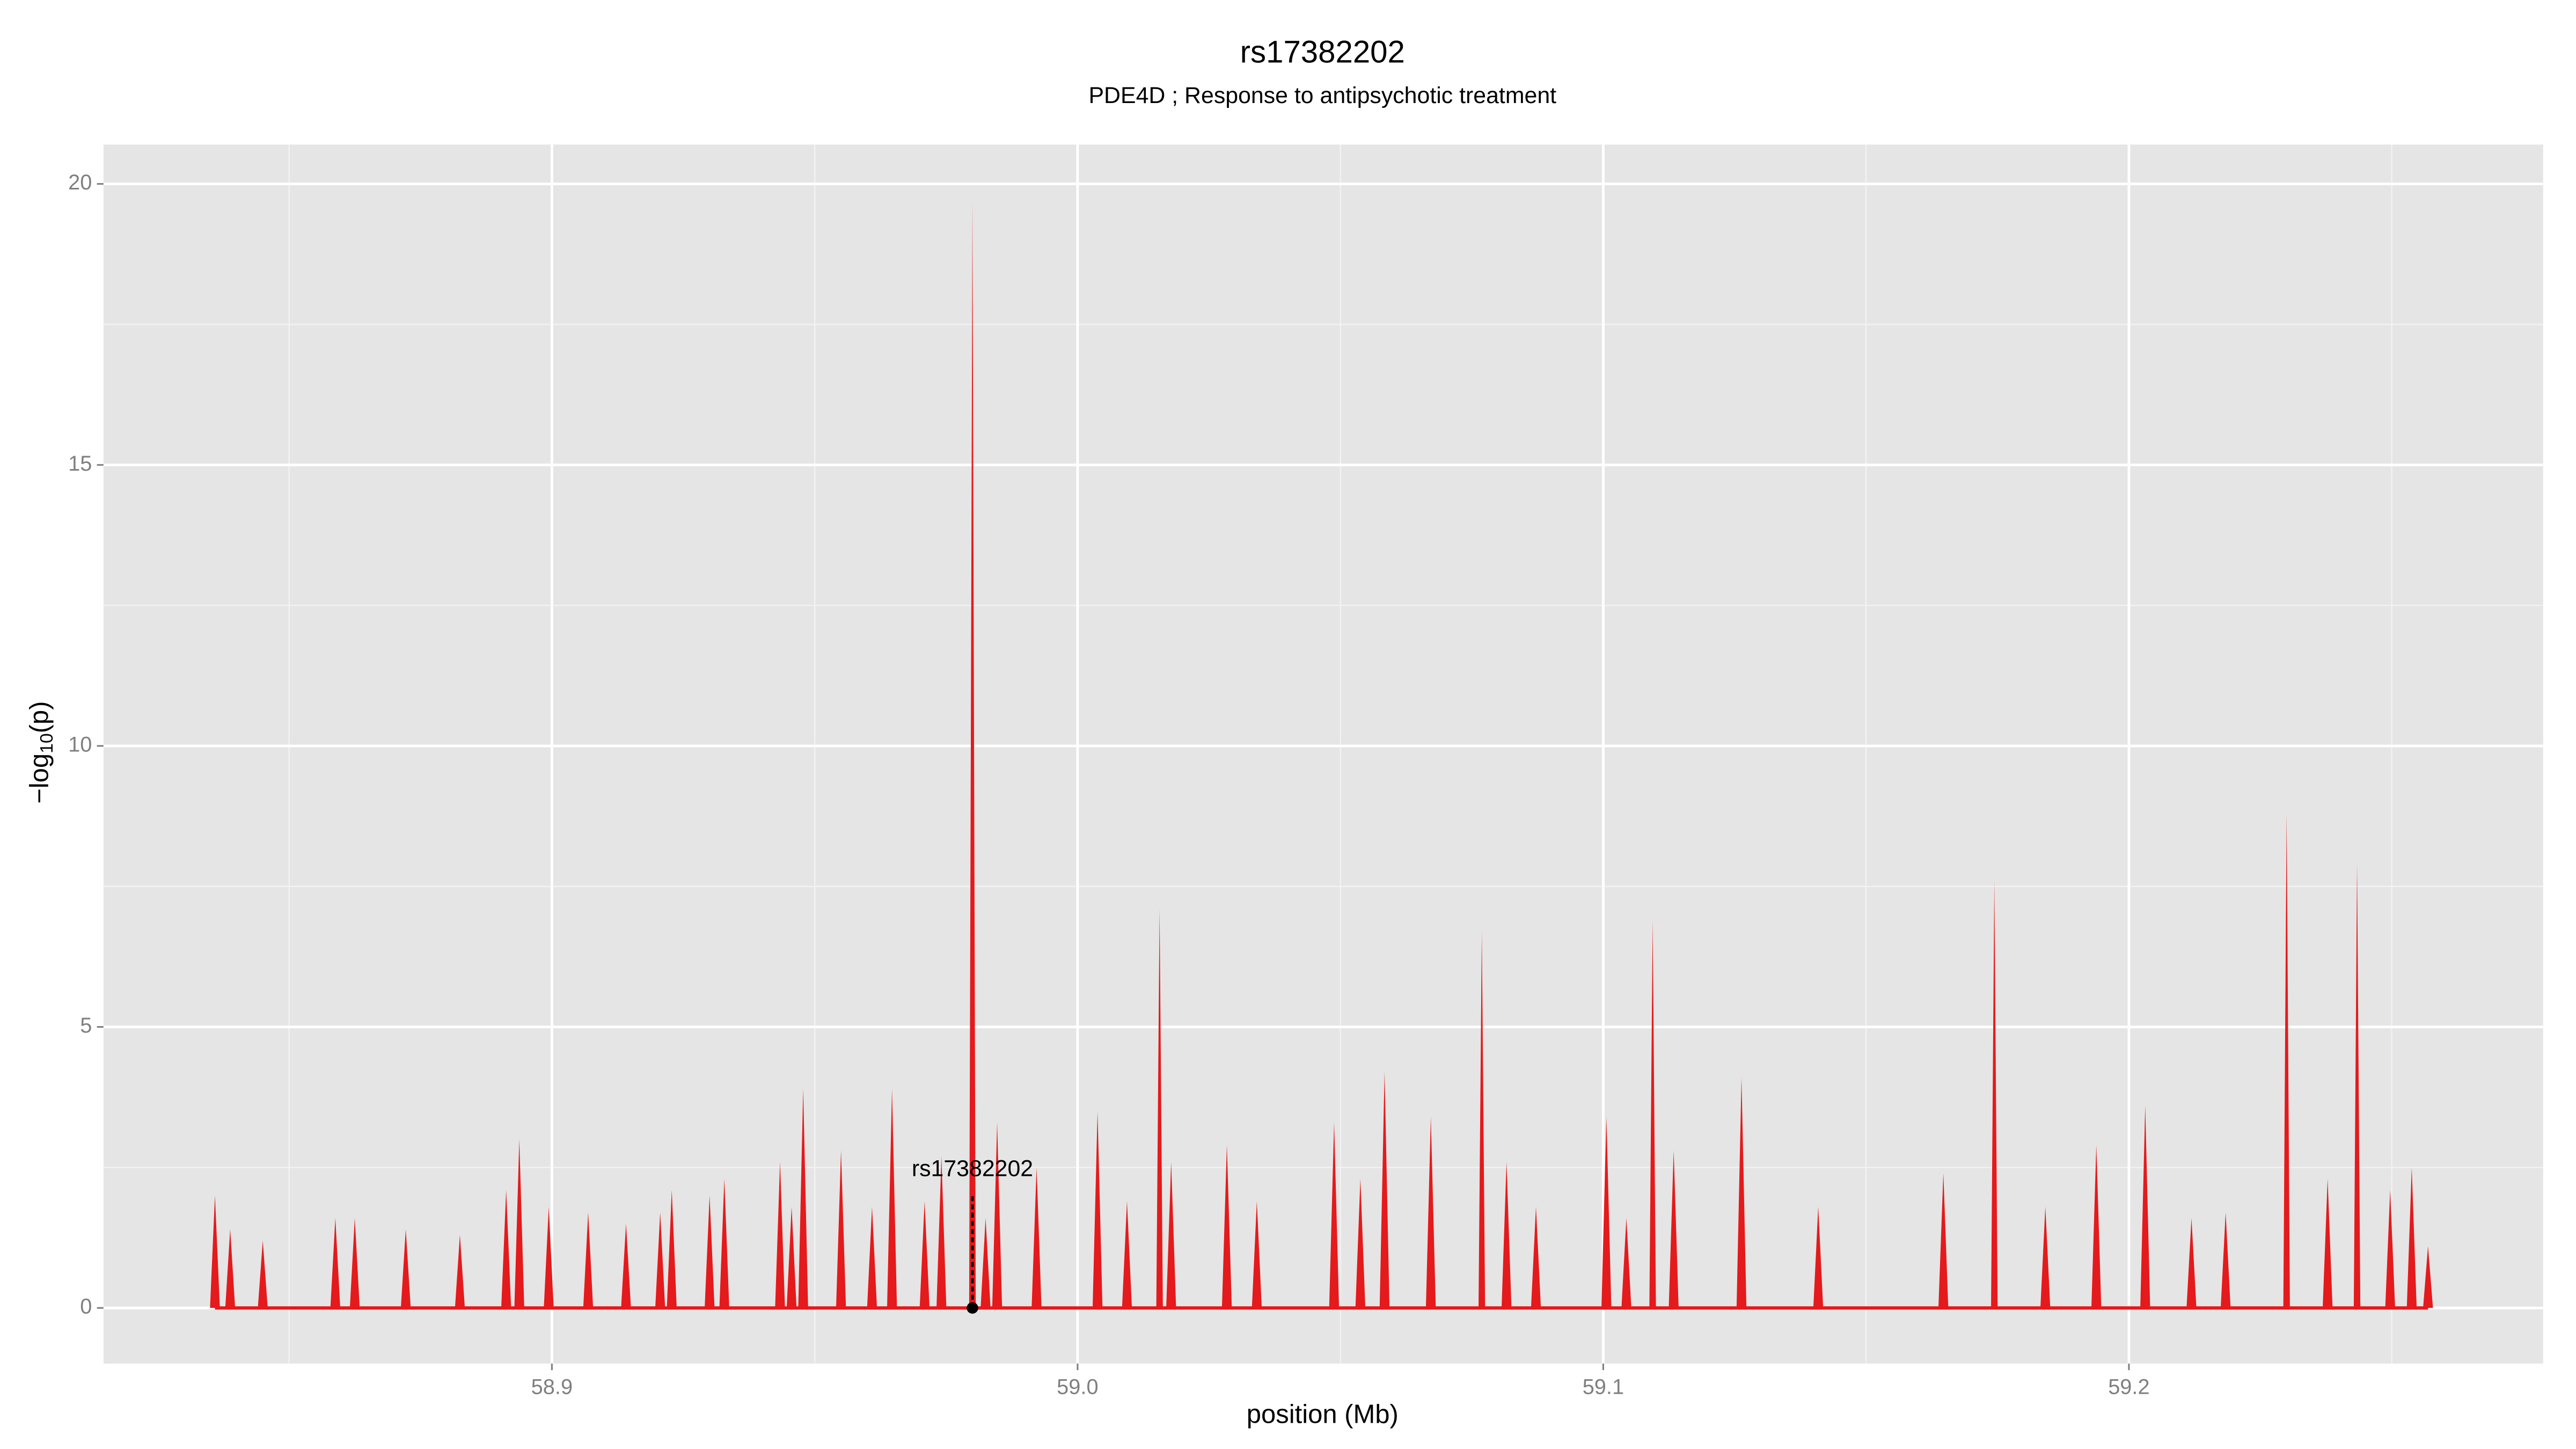 The height and width of the screenshot is (1449, 2576). I want to click on y-tick-label: 20, so click(80, 182).